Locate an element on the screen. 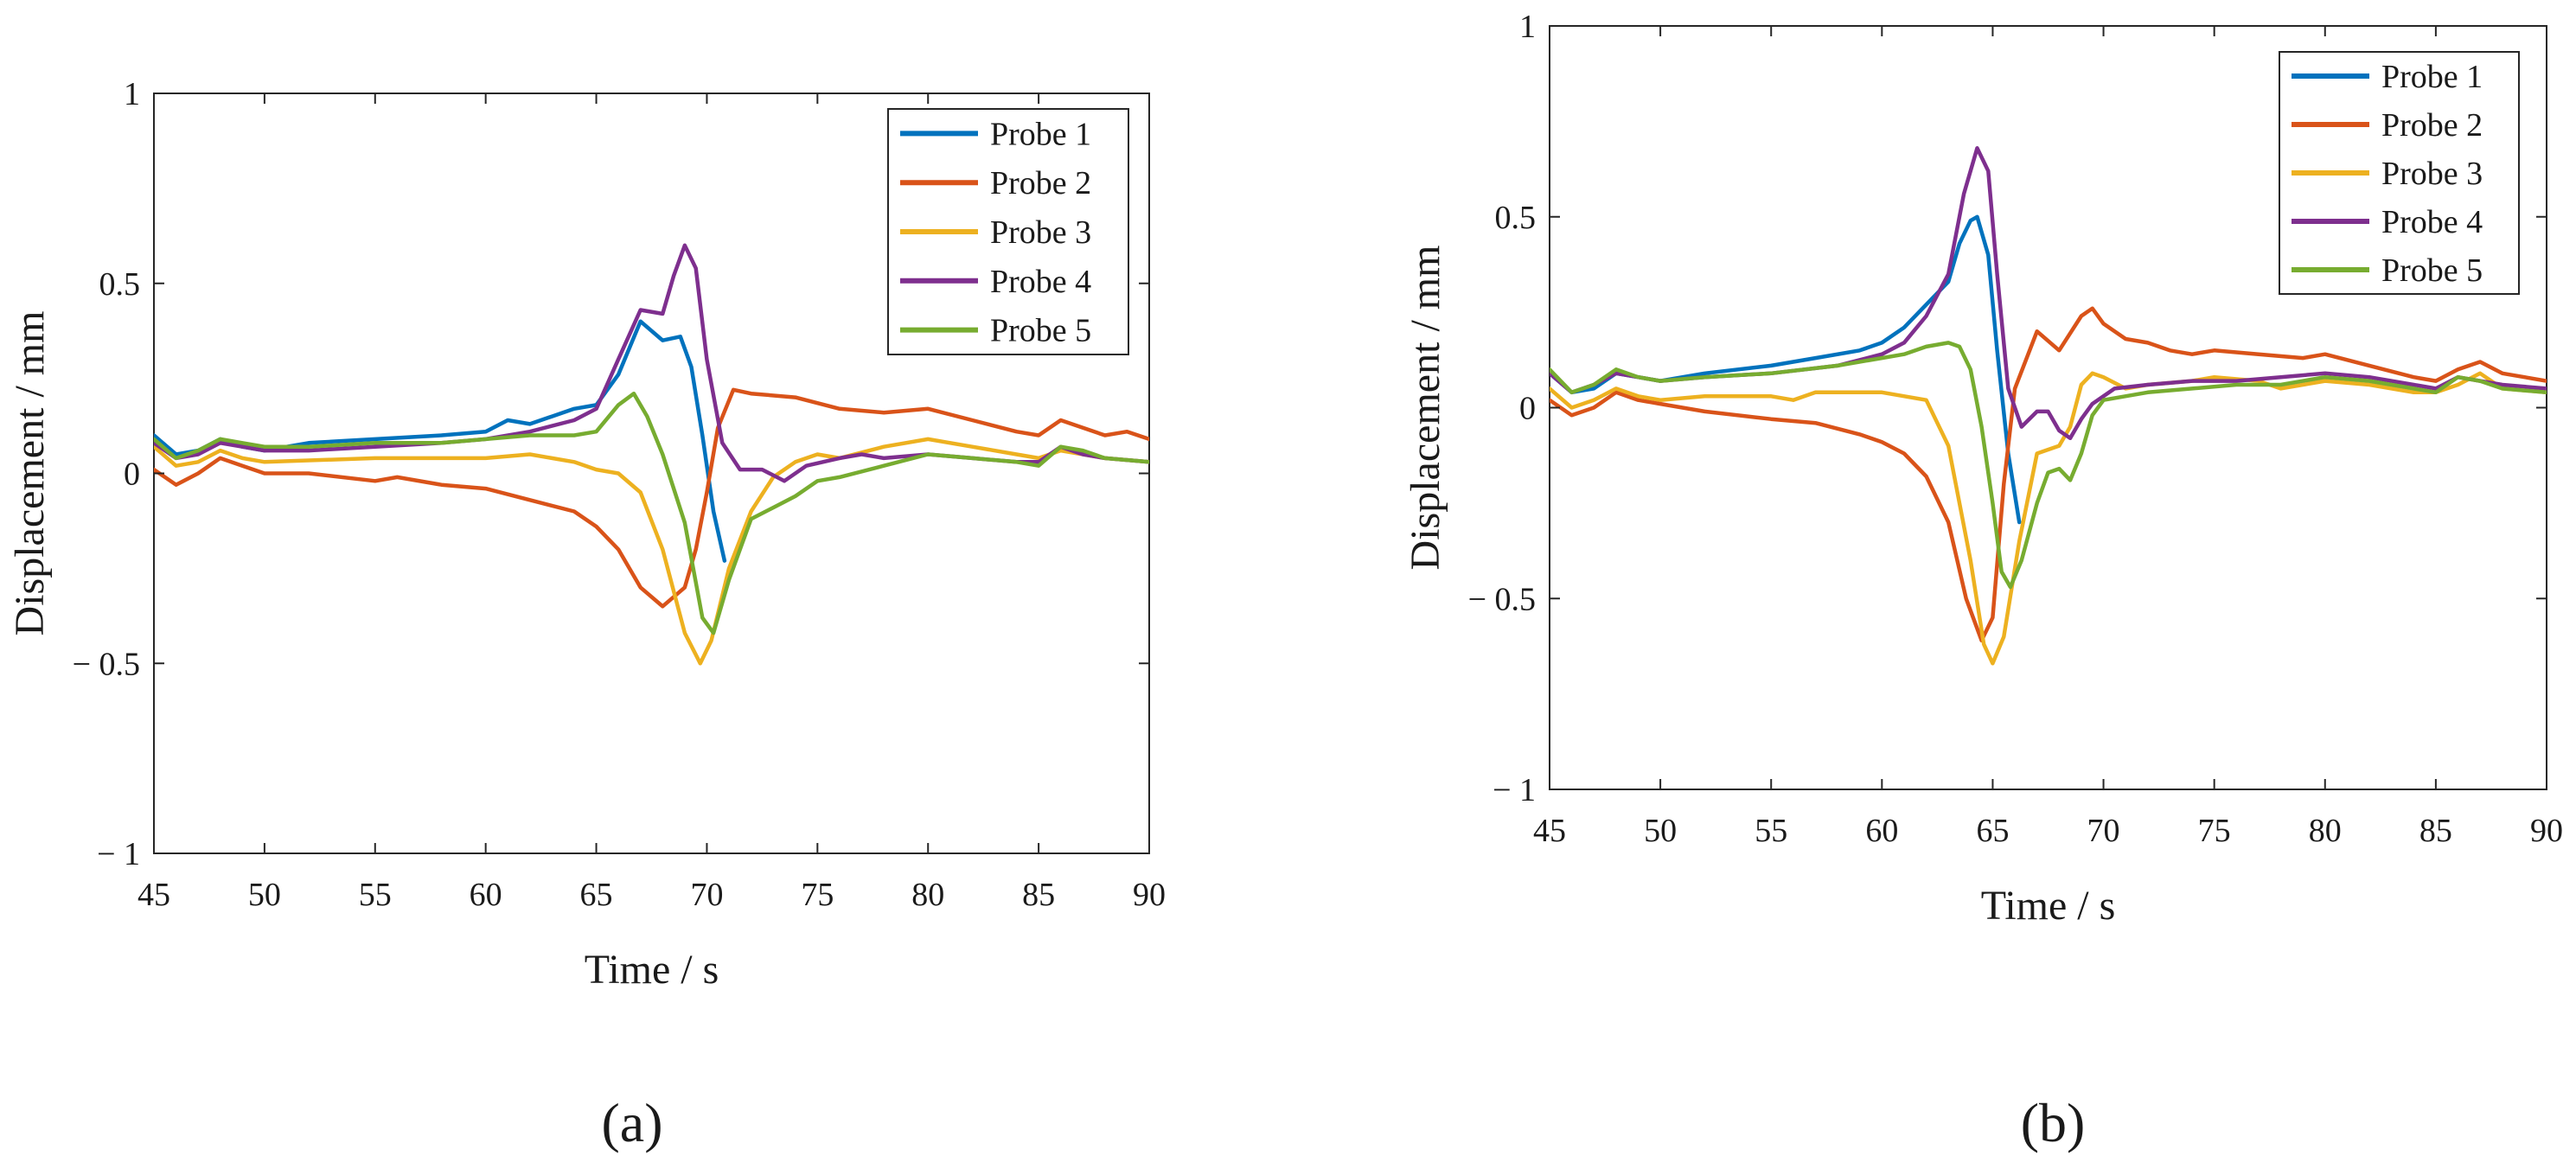 The image size is (2576, 1175). series-group is located at coordinates (652, 455).